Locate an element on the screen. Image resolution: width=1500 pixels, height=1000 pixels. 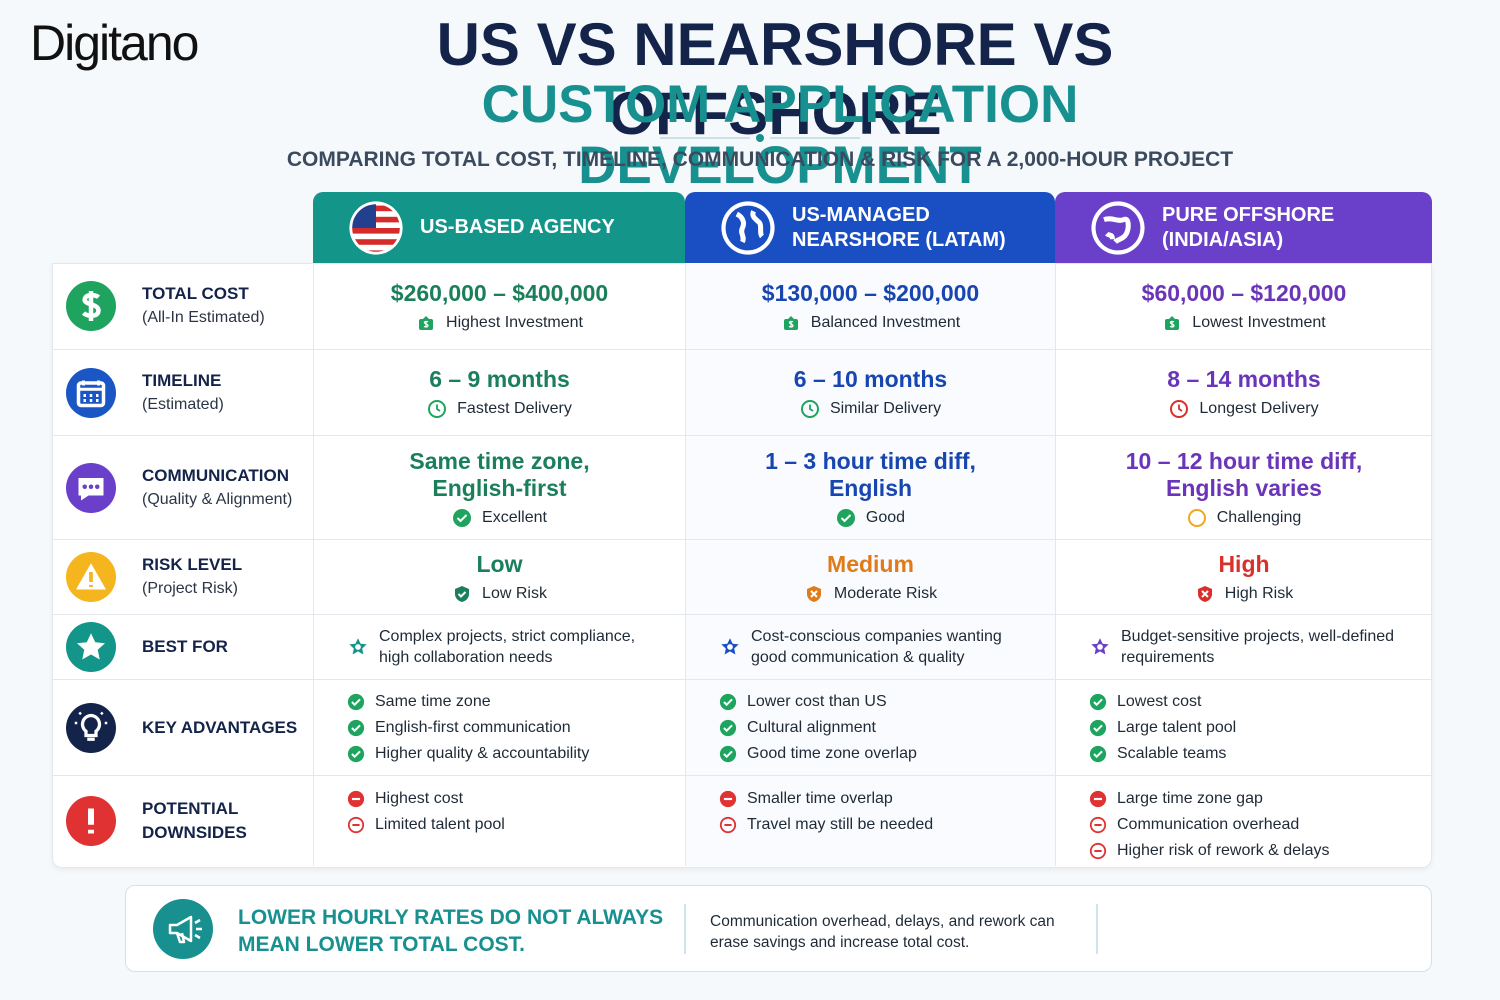
column-header: PURE OFFSHORE (INDIA/ASIA) is located at coordinates (1243, 227).